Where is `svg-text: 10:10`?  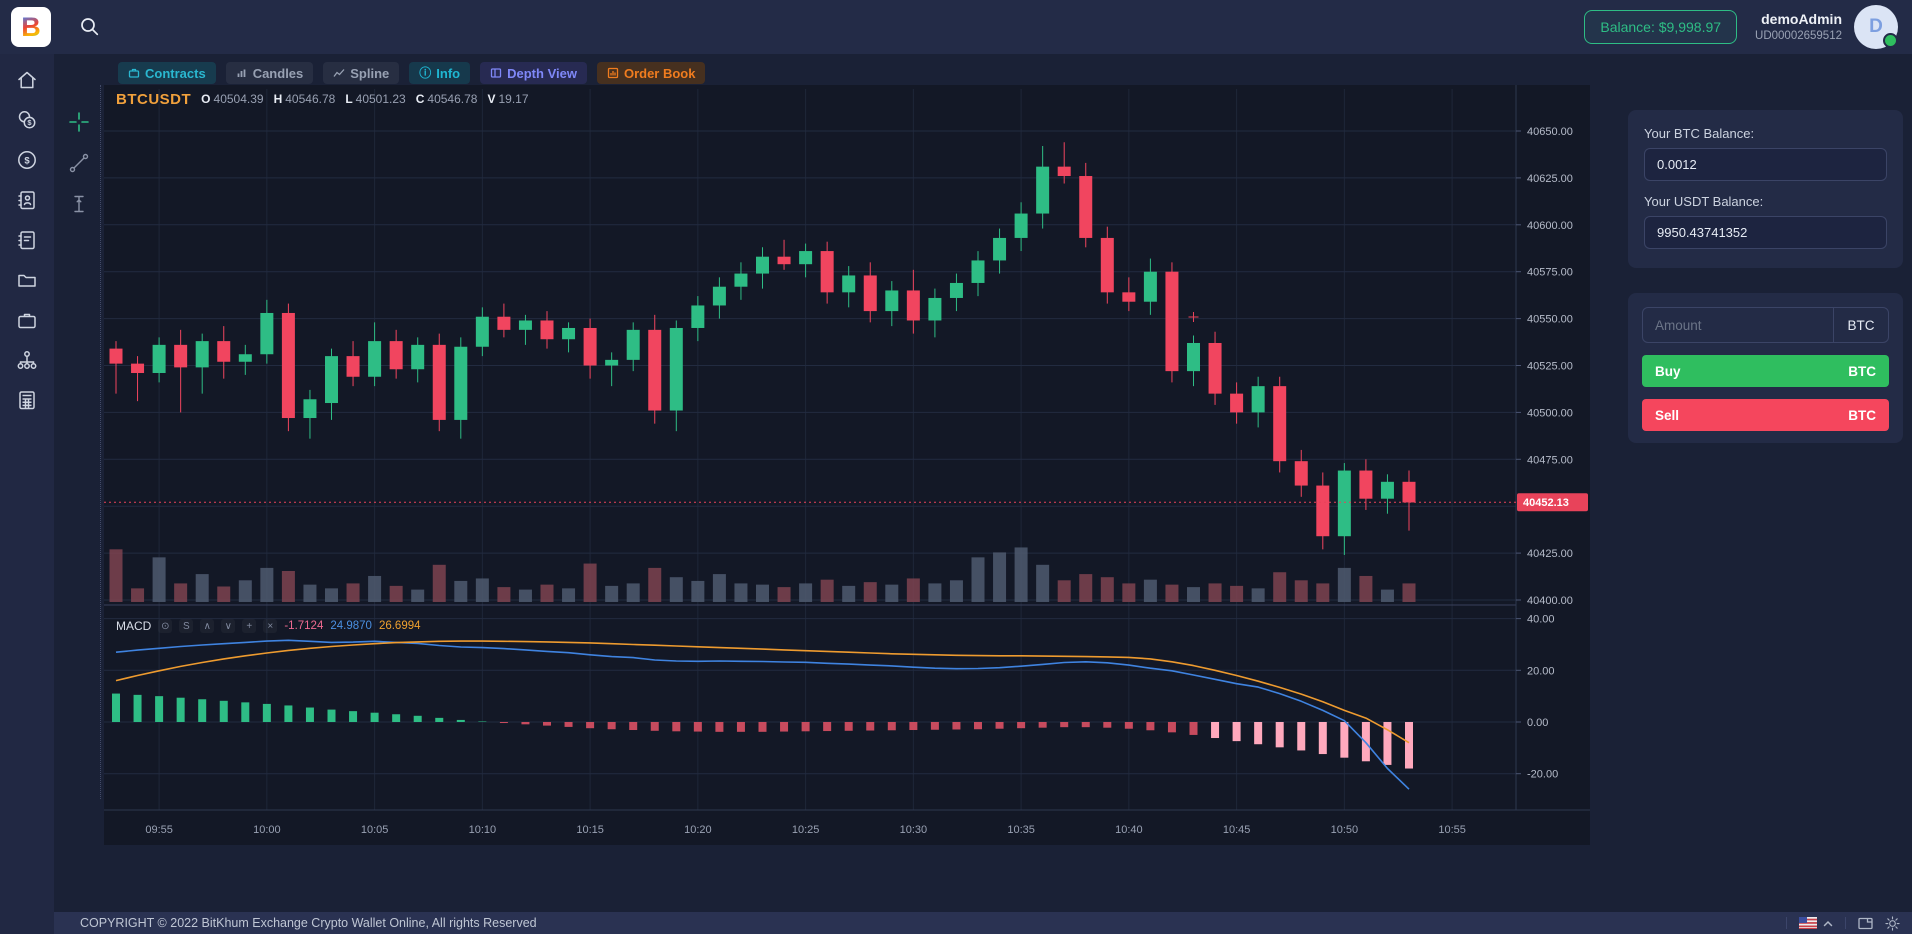 svg-text: 10:10 is located at coordinates (483, 830).